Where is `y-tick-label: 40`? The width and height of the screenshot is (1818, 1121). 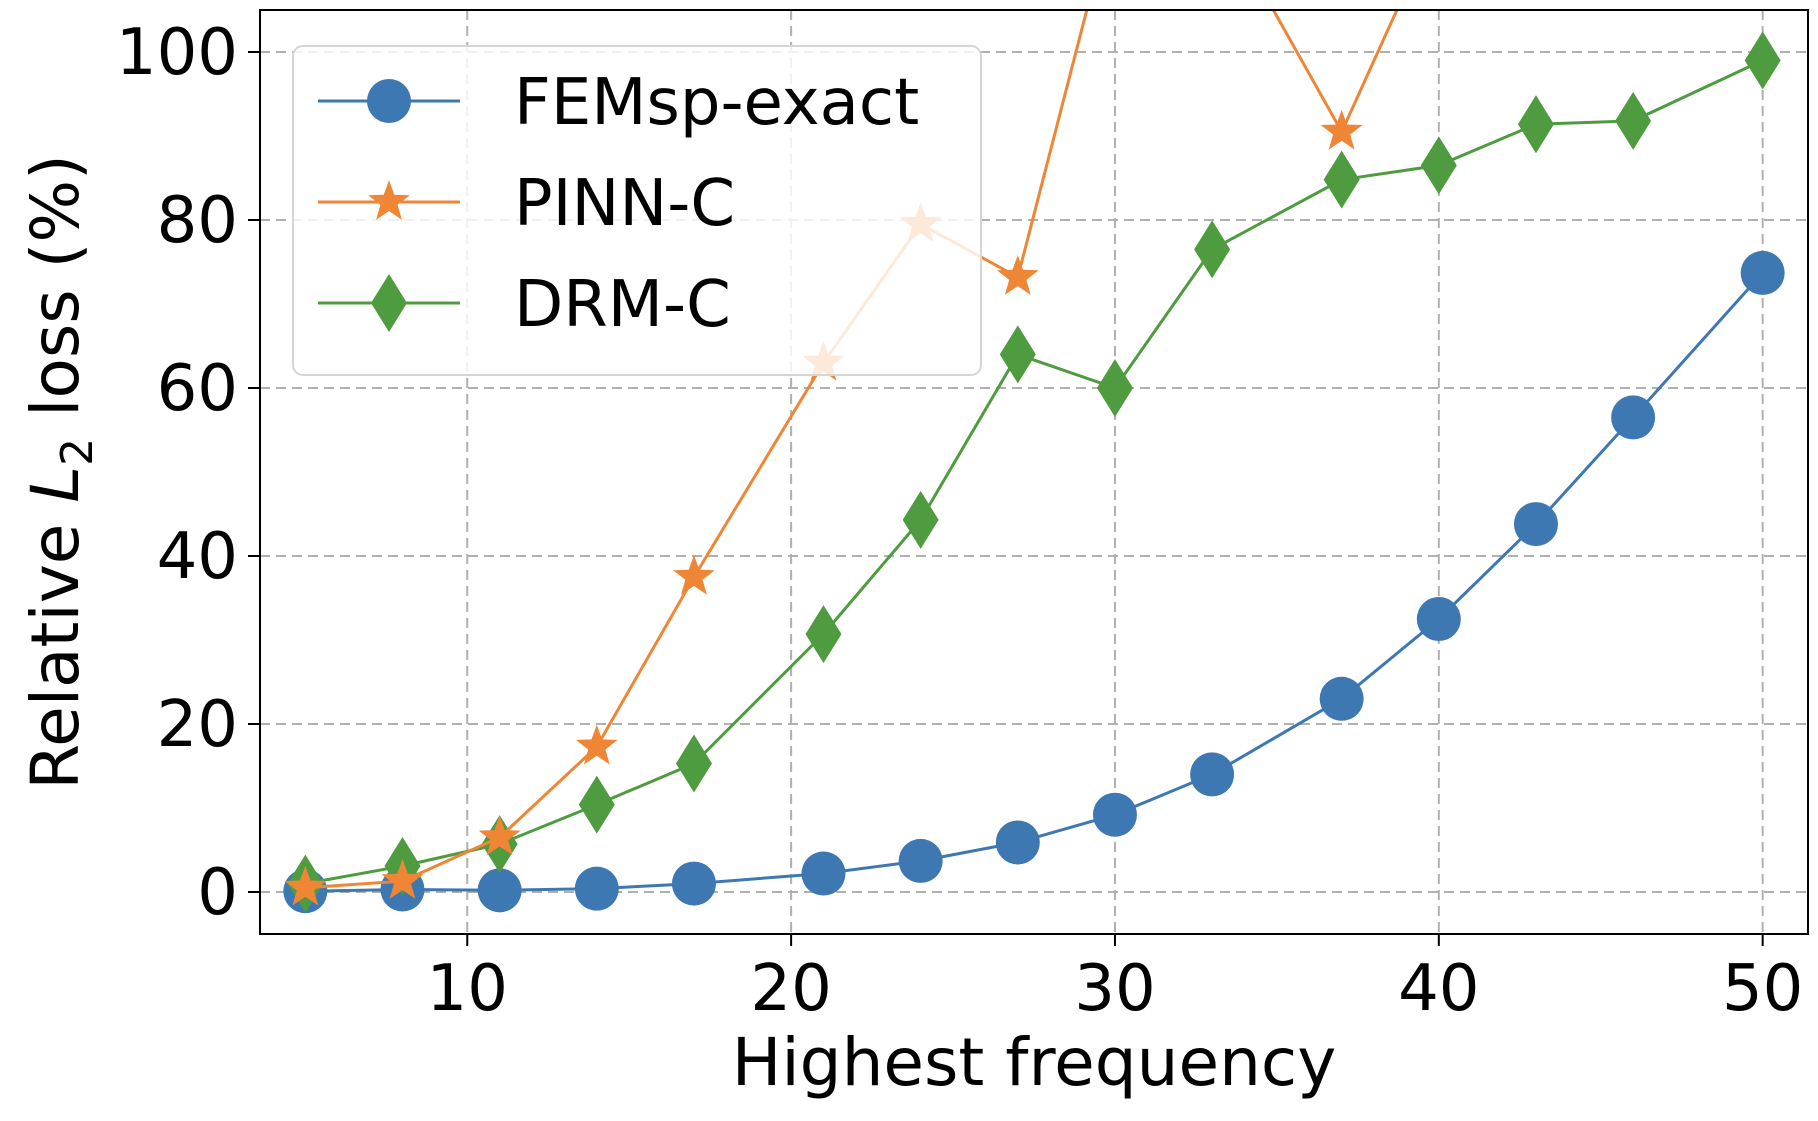 y-tick-label: 40 is located at coordinates (197, 557).